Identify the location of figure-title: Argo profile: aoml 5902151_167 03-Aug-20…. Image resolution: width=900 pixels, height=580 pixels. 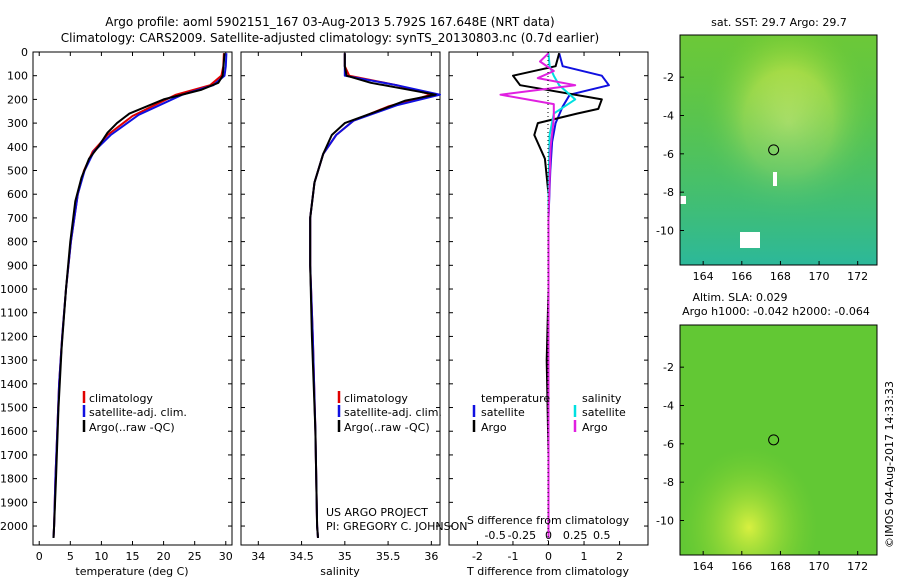
(329, 22).